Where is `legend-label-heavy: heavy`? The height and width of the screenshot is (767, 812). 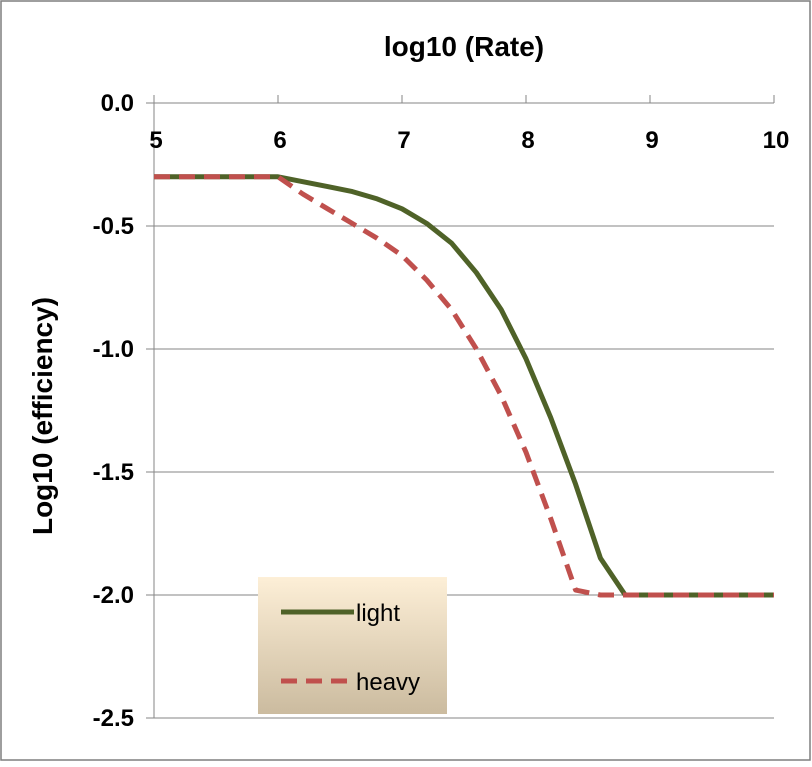
legend-label-heavy: heavy is located at coordinates (388, 682).